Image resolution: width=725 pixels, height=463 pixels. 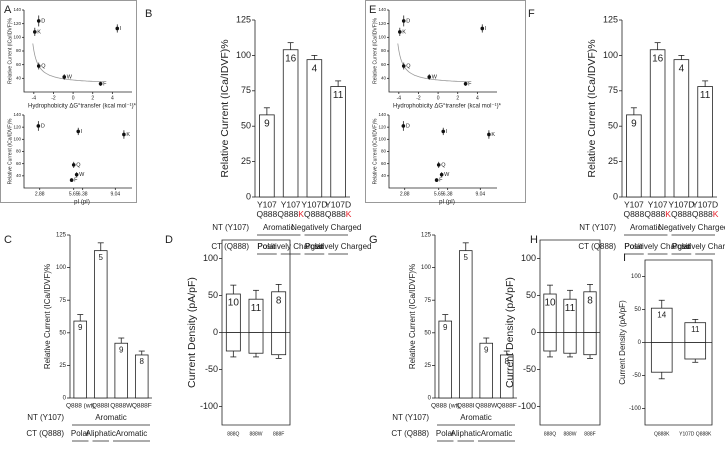 I want to click on x-tick-label: -4, so click(x=399, y=98).